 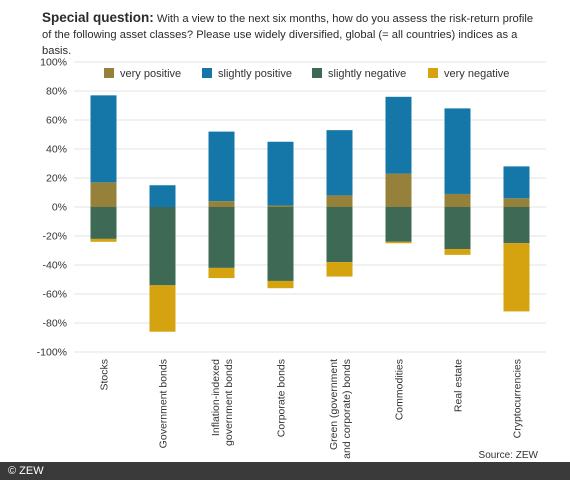 What do you see at coordinates (105, 375) in the screenshot?
I see `x-tick-label: Stocks` at bounding box center [105, 375].